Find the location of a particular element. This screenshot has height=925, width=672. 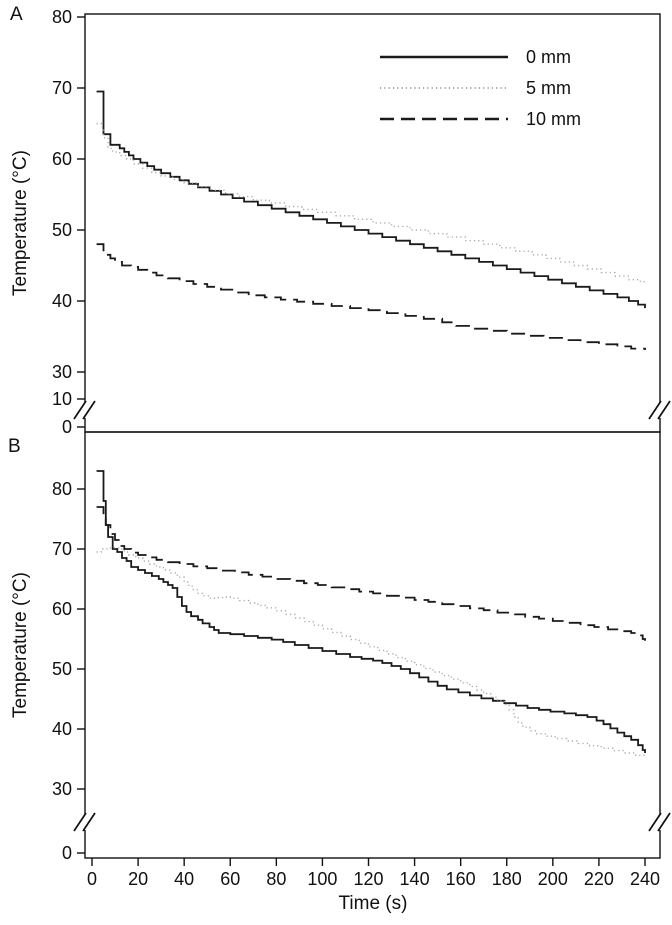

x-tick-label: 60 is located at coordinates (230, 879).